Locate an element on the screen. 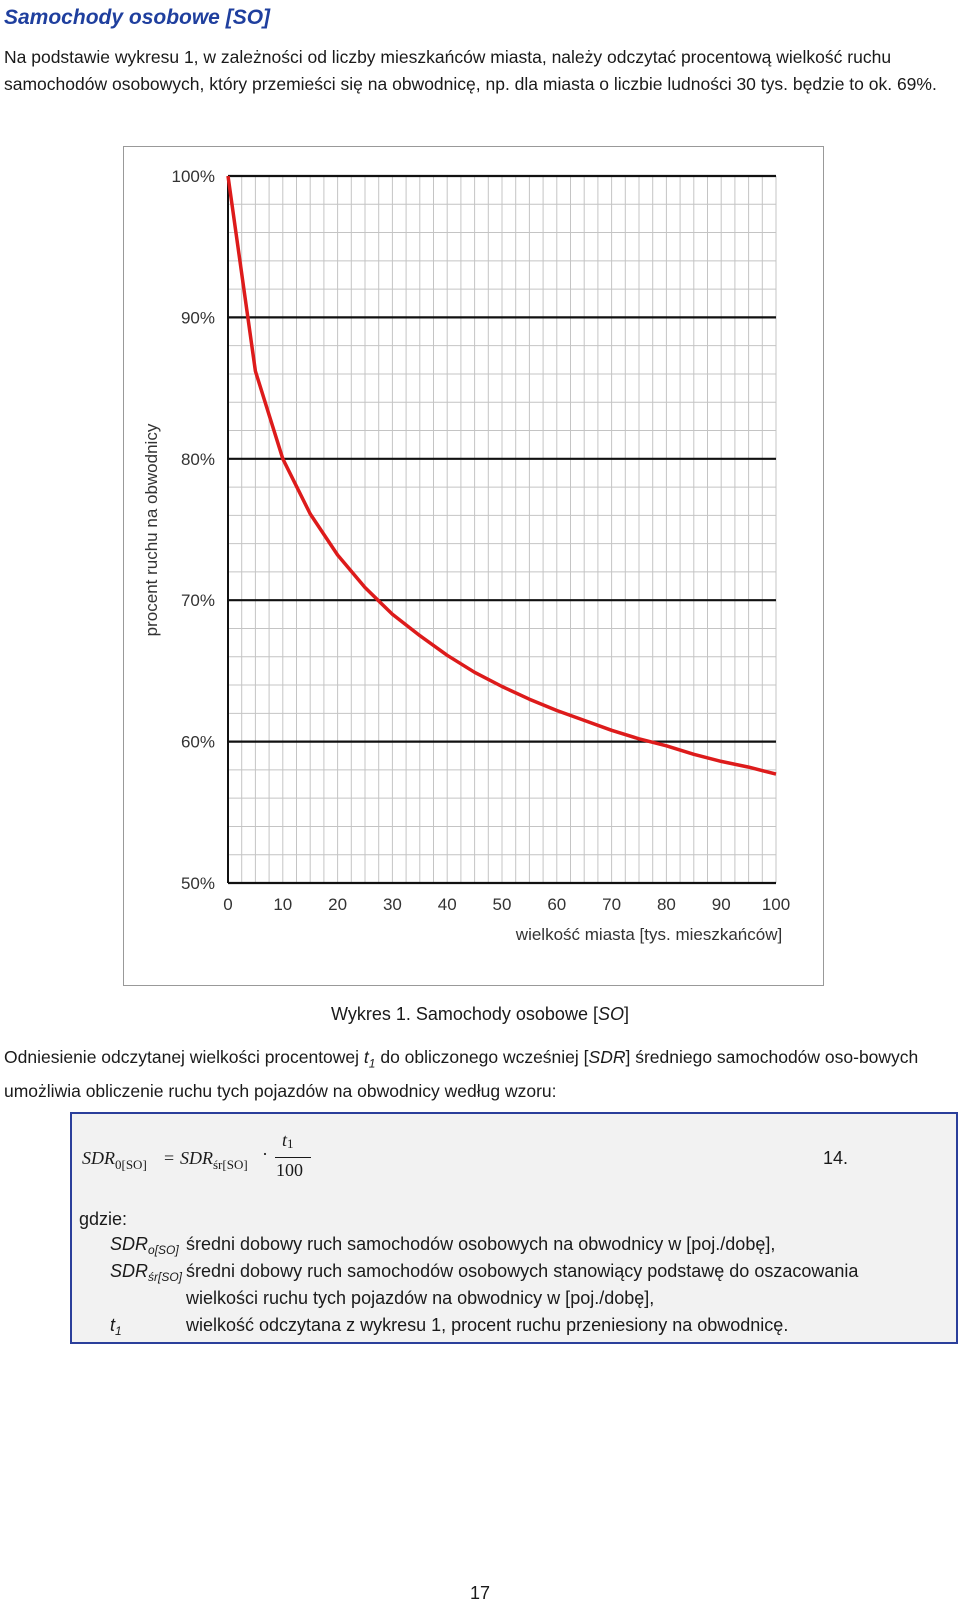 The width and height of the screenshot is (960, 1606). caption-suffix: ] is located at coordinates (626, 1014).